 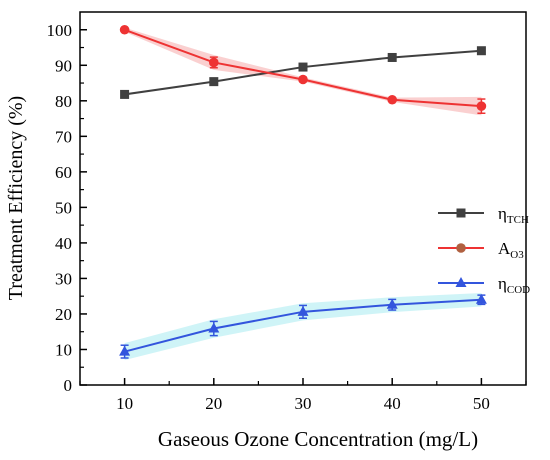 What do you see at coordinates (60, 30) in the screenshot?
I see `y-tick-label: 100` at bounding box center [60, 30].